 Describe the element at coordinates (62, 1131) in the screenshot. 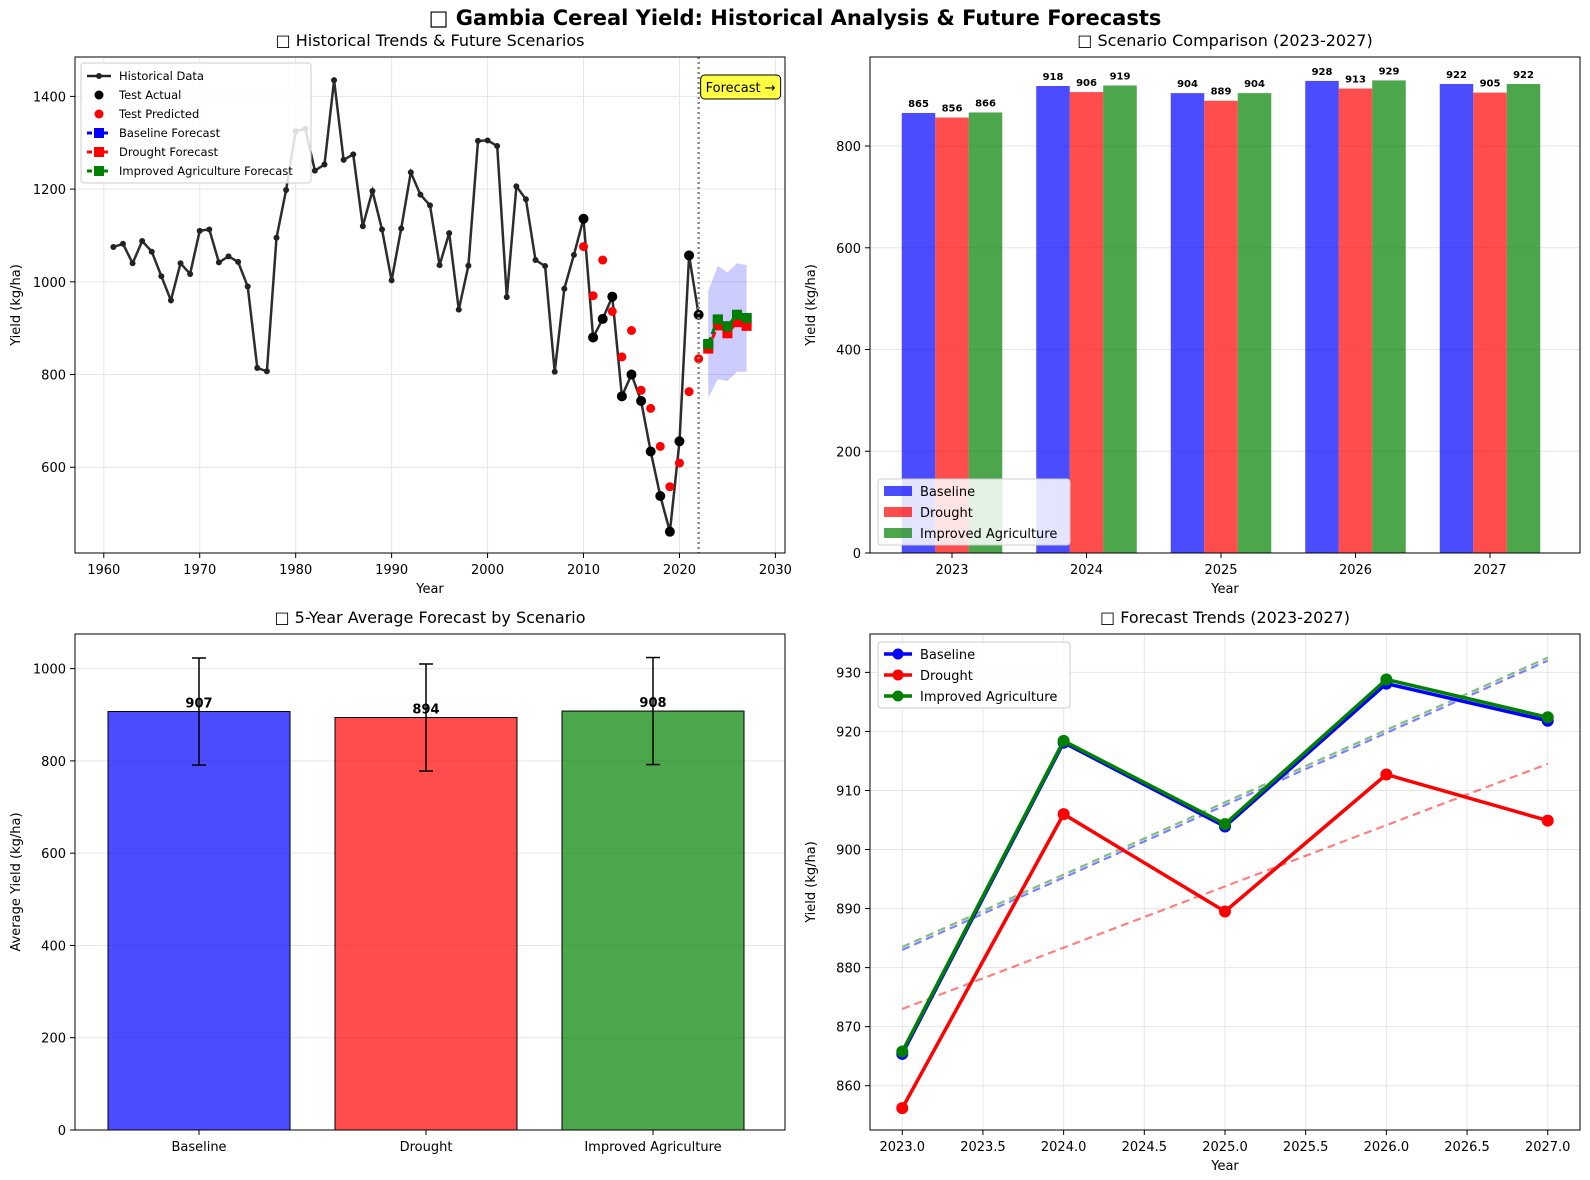

I see `y-tick-label: 0` at that location.